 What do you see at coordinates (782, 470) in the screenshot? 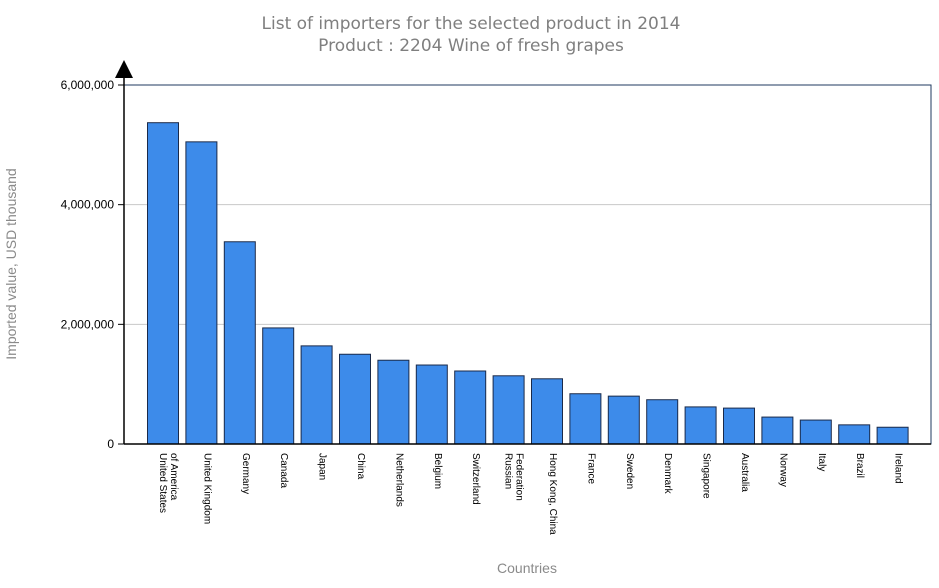
I see `x-tick-label: Norway` at bounding box center [782, 470].